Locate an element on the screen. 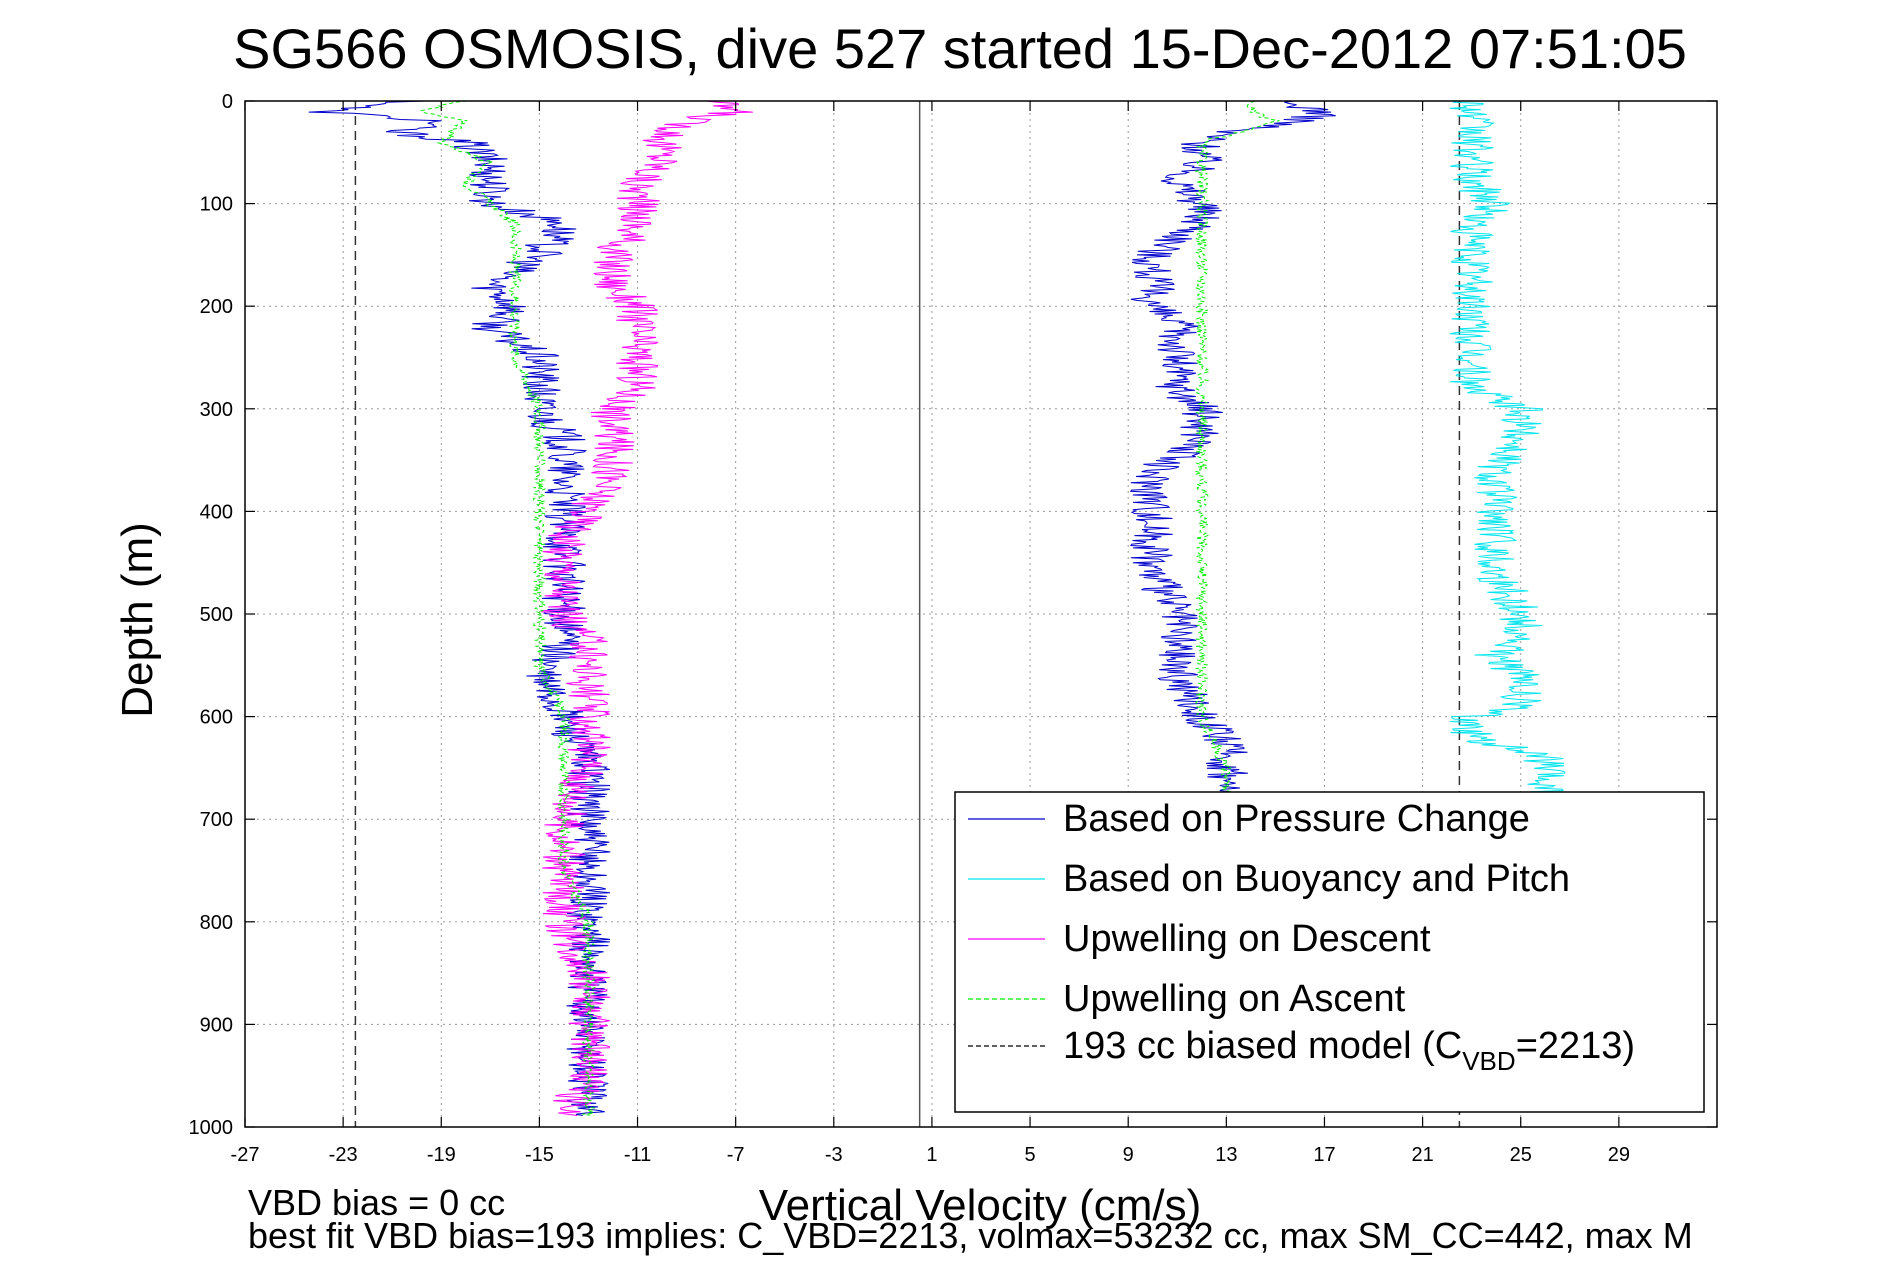  y-tick-label: 600 is located at coordinates (216, 718).